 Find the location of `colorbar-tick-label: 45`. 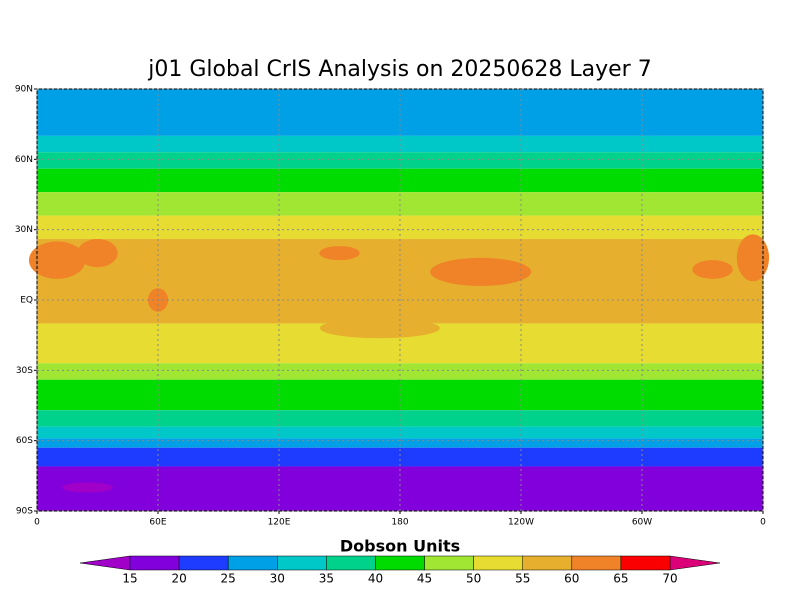

colorbar-tick-label: 45 is located at coordinates (424, 579).